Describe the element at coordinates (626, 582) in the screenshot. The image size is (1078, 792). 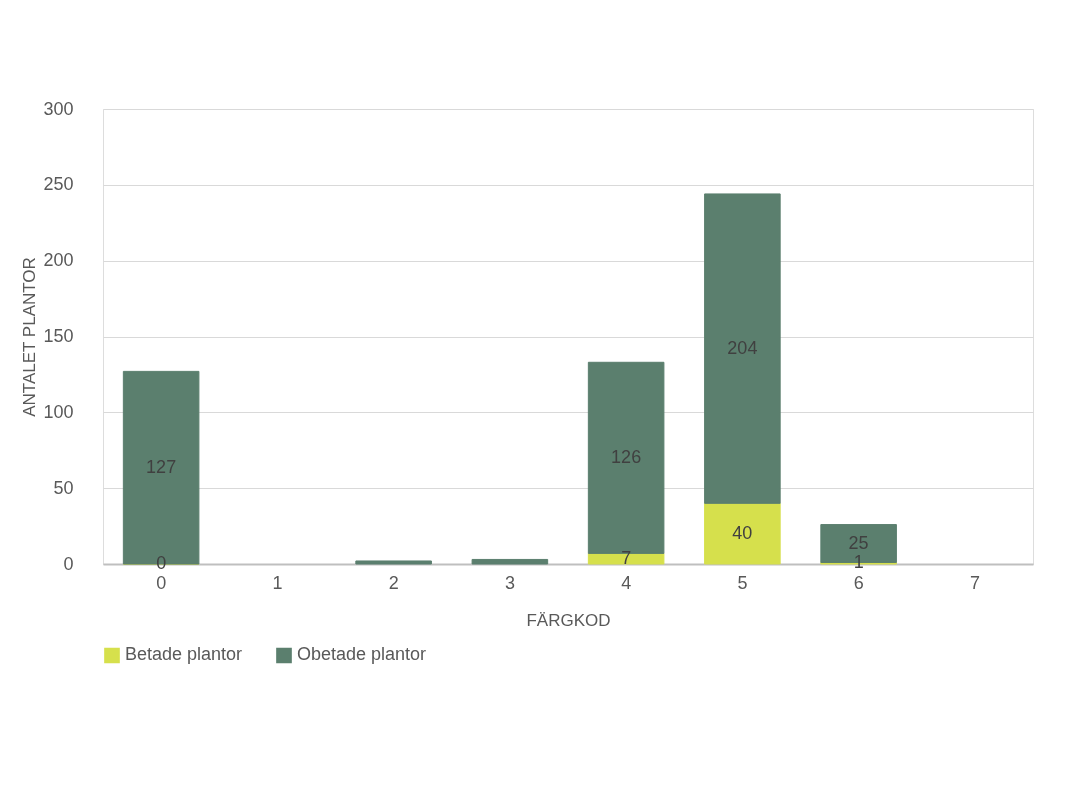
I see `x-tick-label: 4` at that location.